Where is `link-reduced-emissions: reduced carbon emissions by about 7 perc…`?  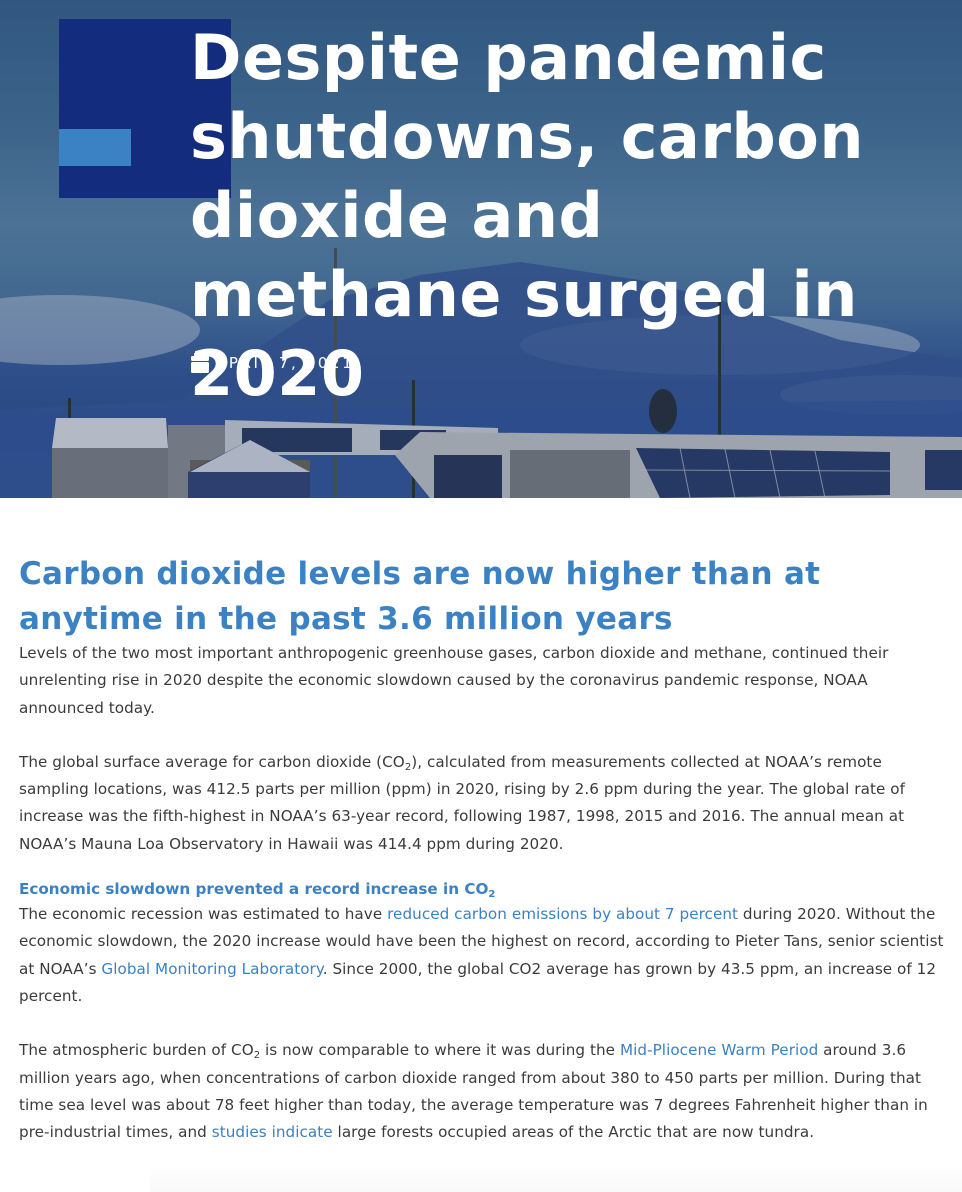
link-reduced-emissions: reduced carbon emissions by about 7 perc… is located at coordinates (563, 914).